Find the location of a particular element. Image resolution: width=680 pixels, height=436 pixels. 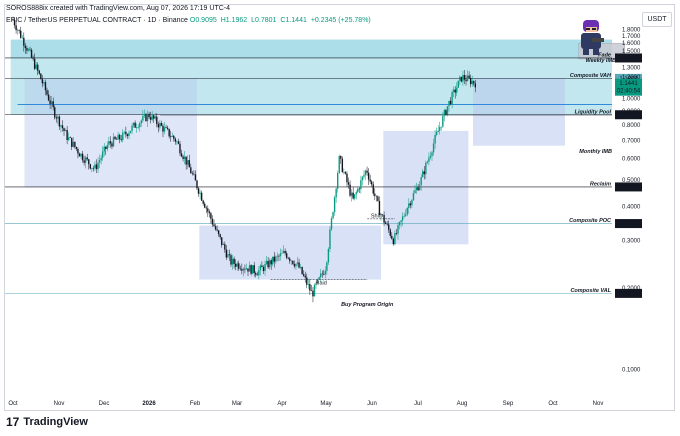

y-tick-label: 1.6000 is located at coordinates (631, 44).